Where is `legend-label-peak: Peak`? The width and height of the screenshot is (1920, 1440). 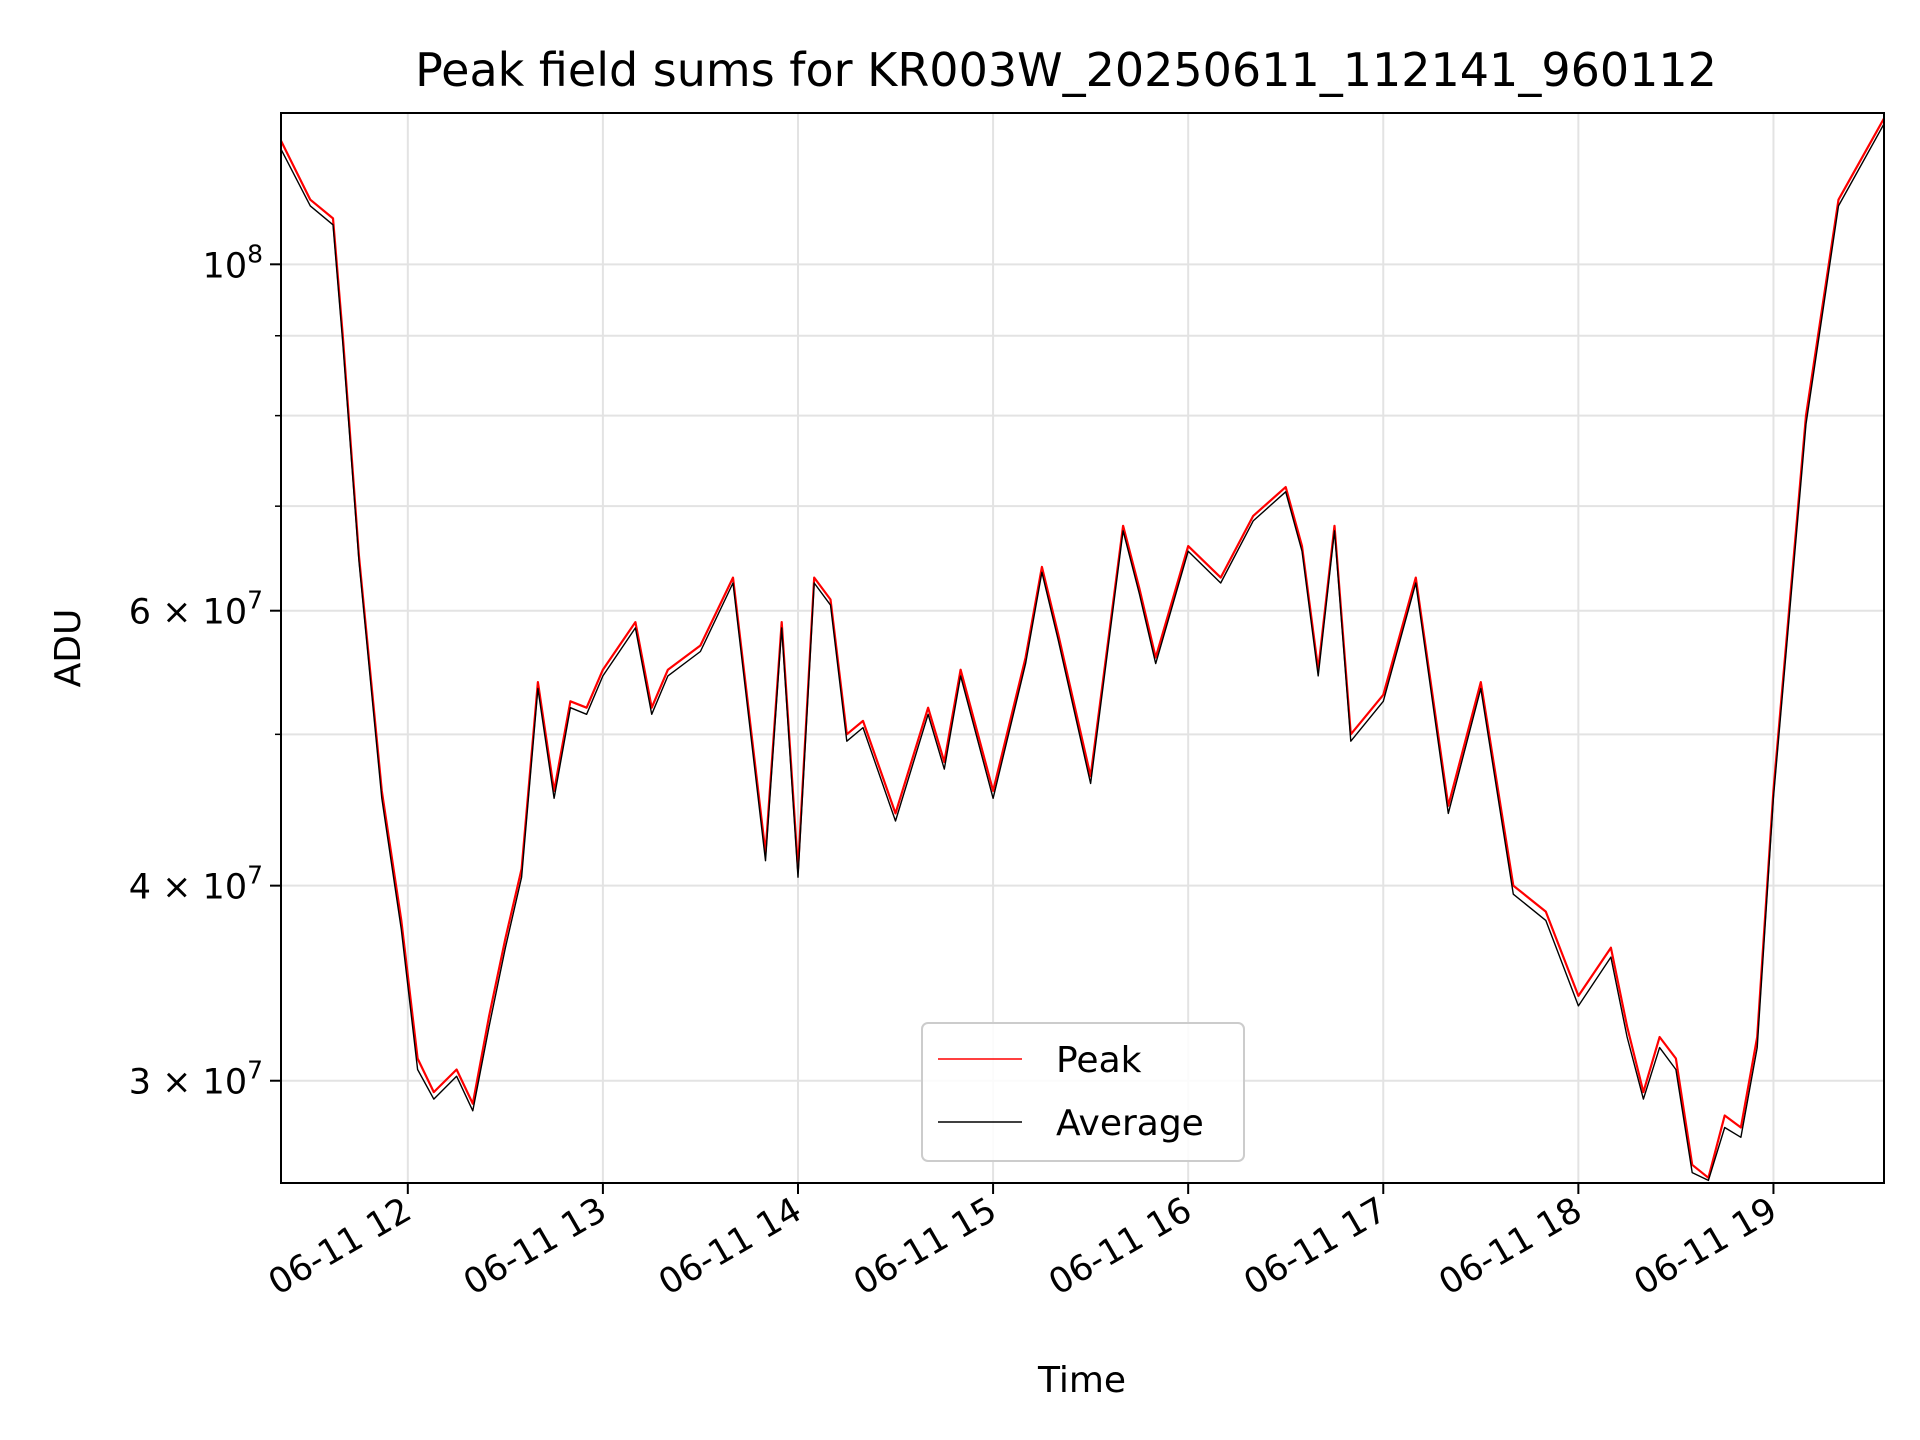
legend-label-peak: Peak is located at coordinates (1099, 1060).